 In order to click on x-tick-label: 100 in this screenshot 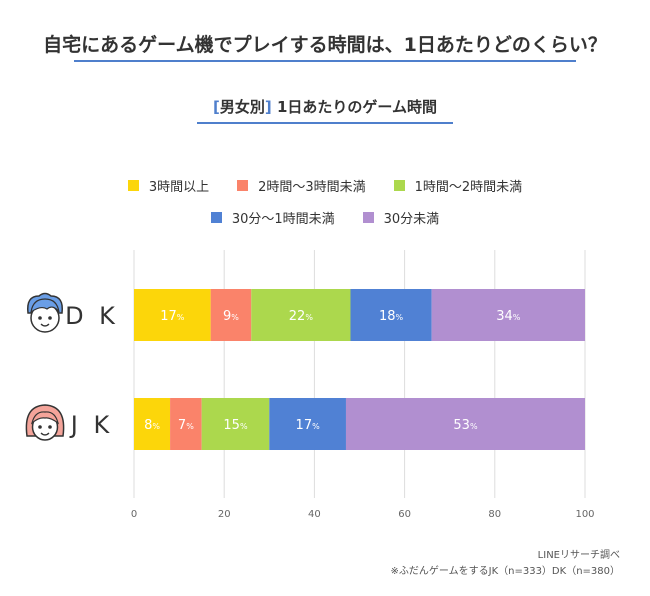, I will do `click(584, 514)`.